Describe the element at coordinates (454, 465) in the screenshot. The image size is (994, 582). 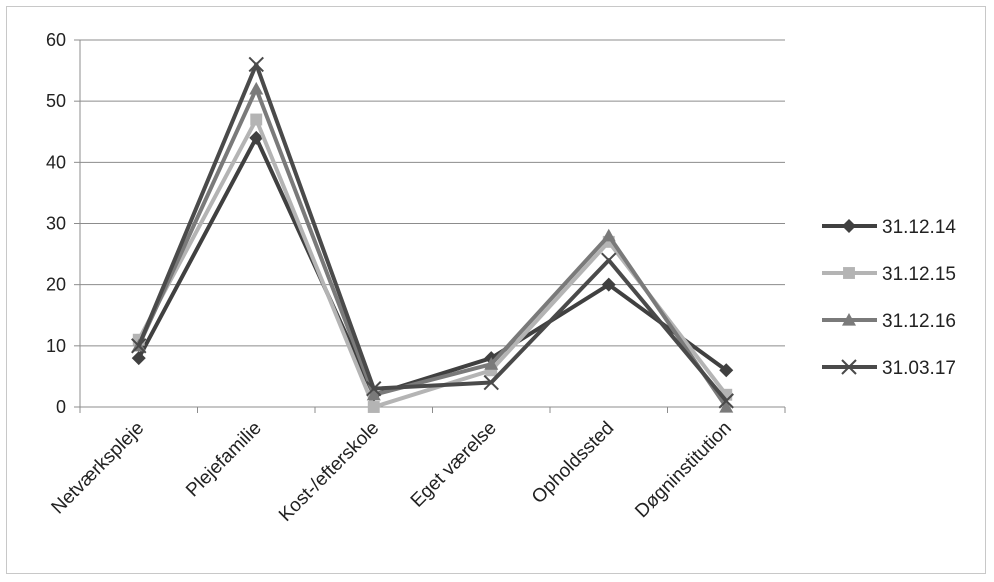
I see `x-category-label: Eget værelse` at that location.